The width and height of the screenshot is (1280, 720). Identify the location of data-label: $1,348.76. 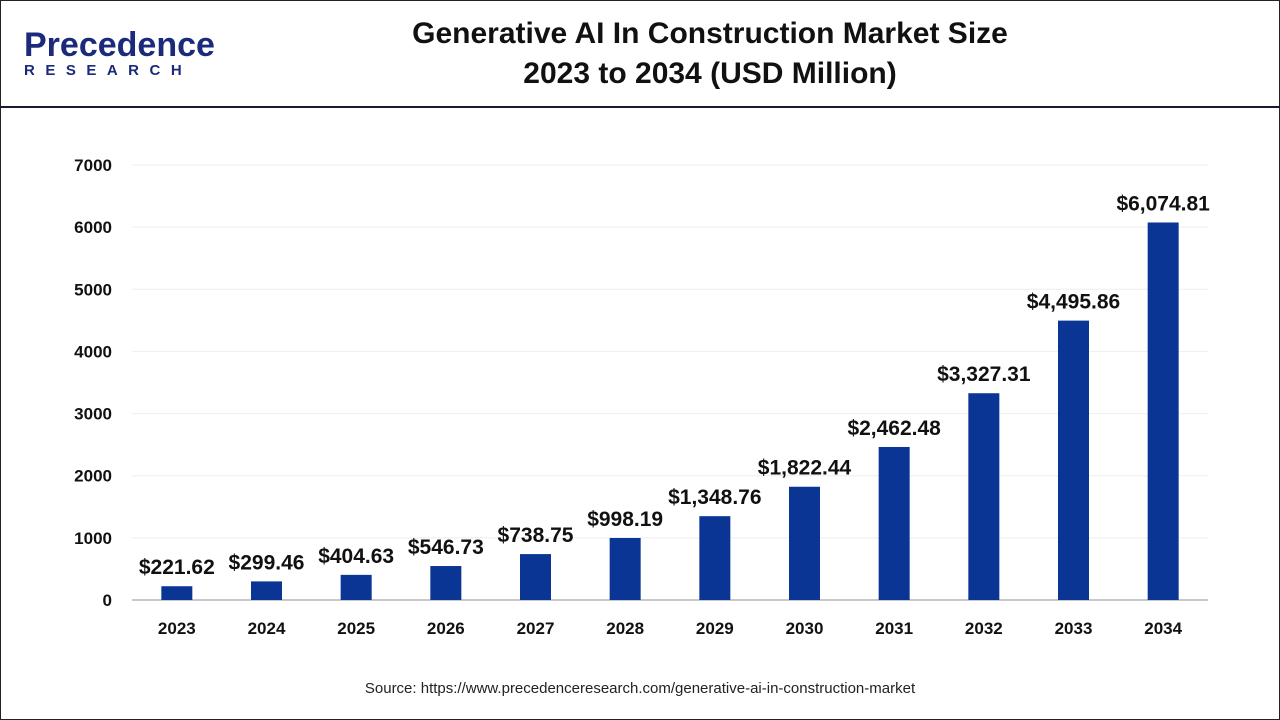
(714, 497).